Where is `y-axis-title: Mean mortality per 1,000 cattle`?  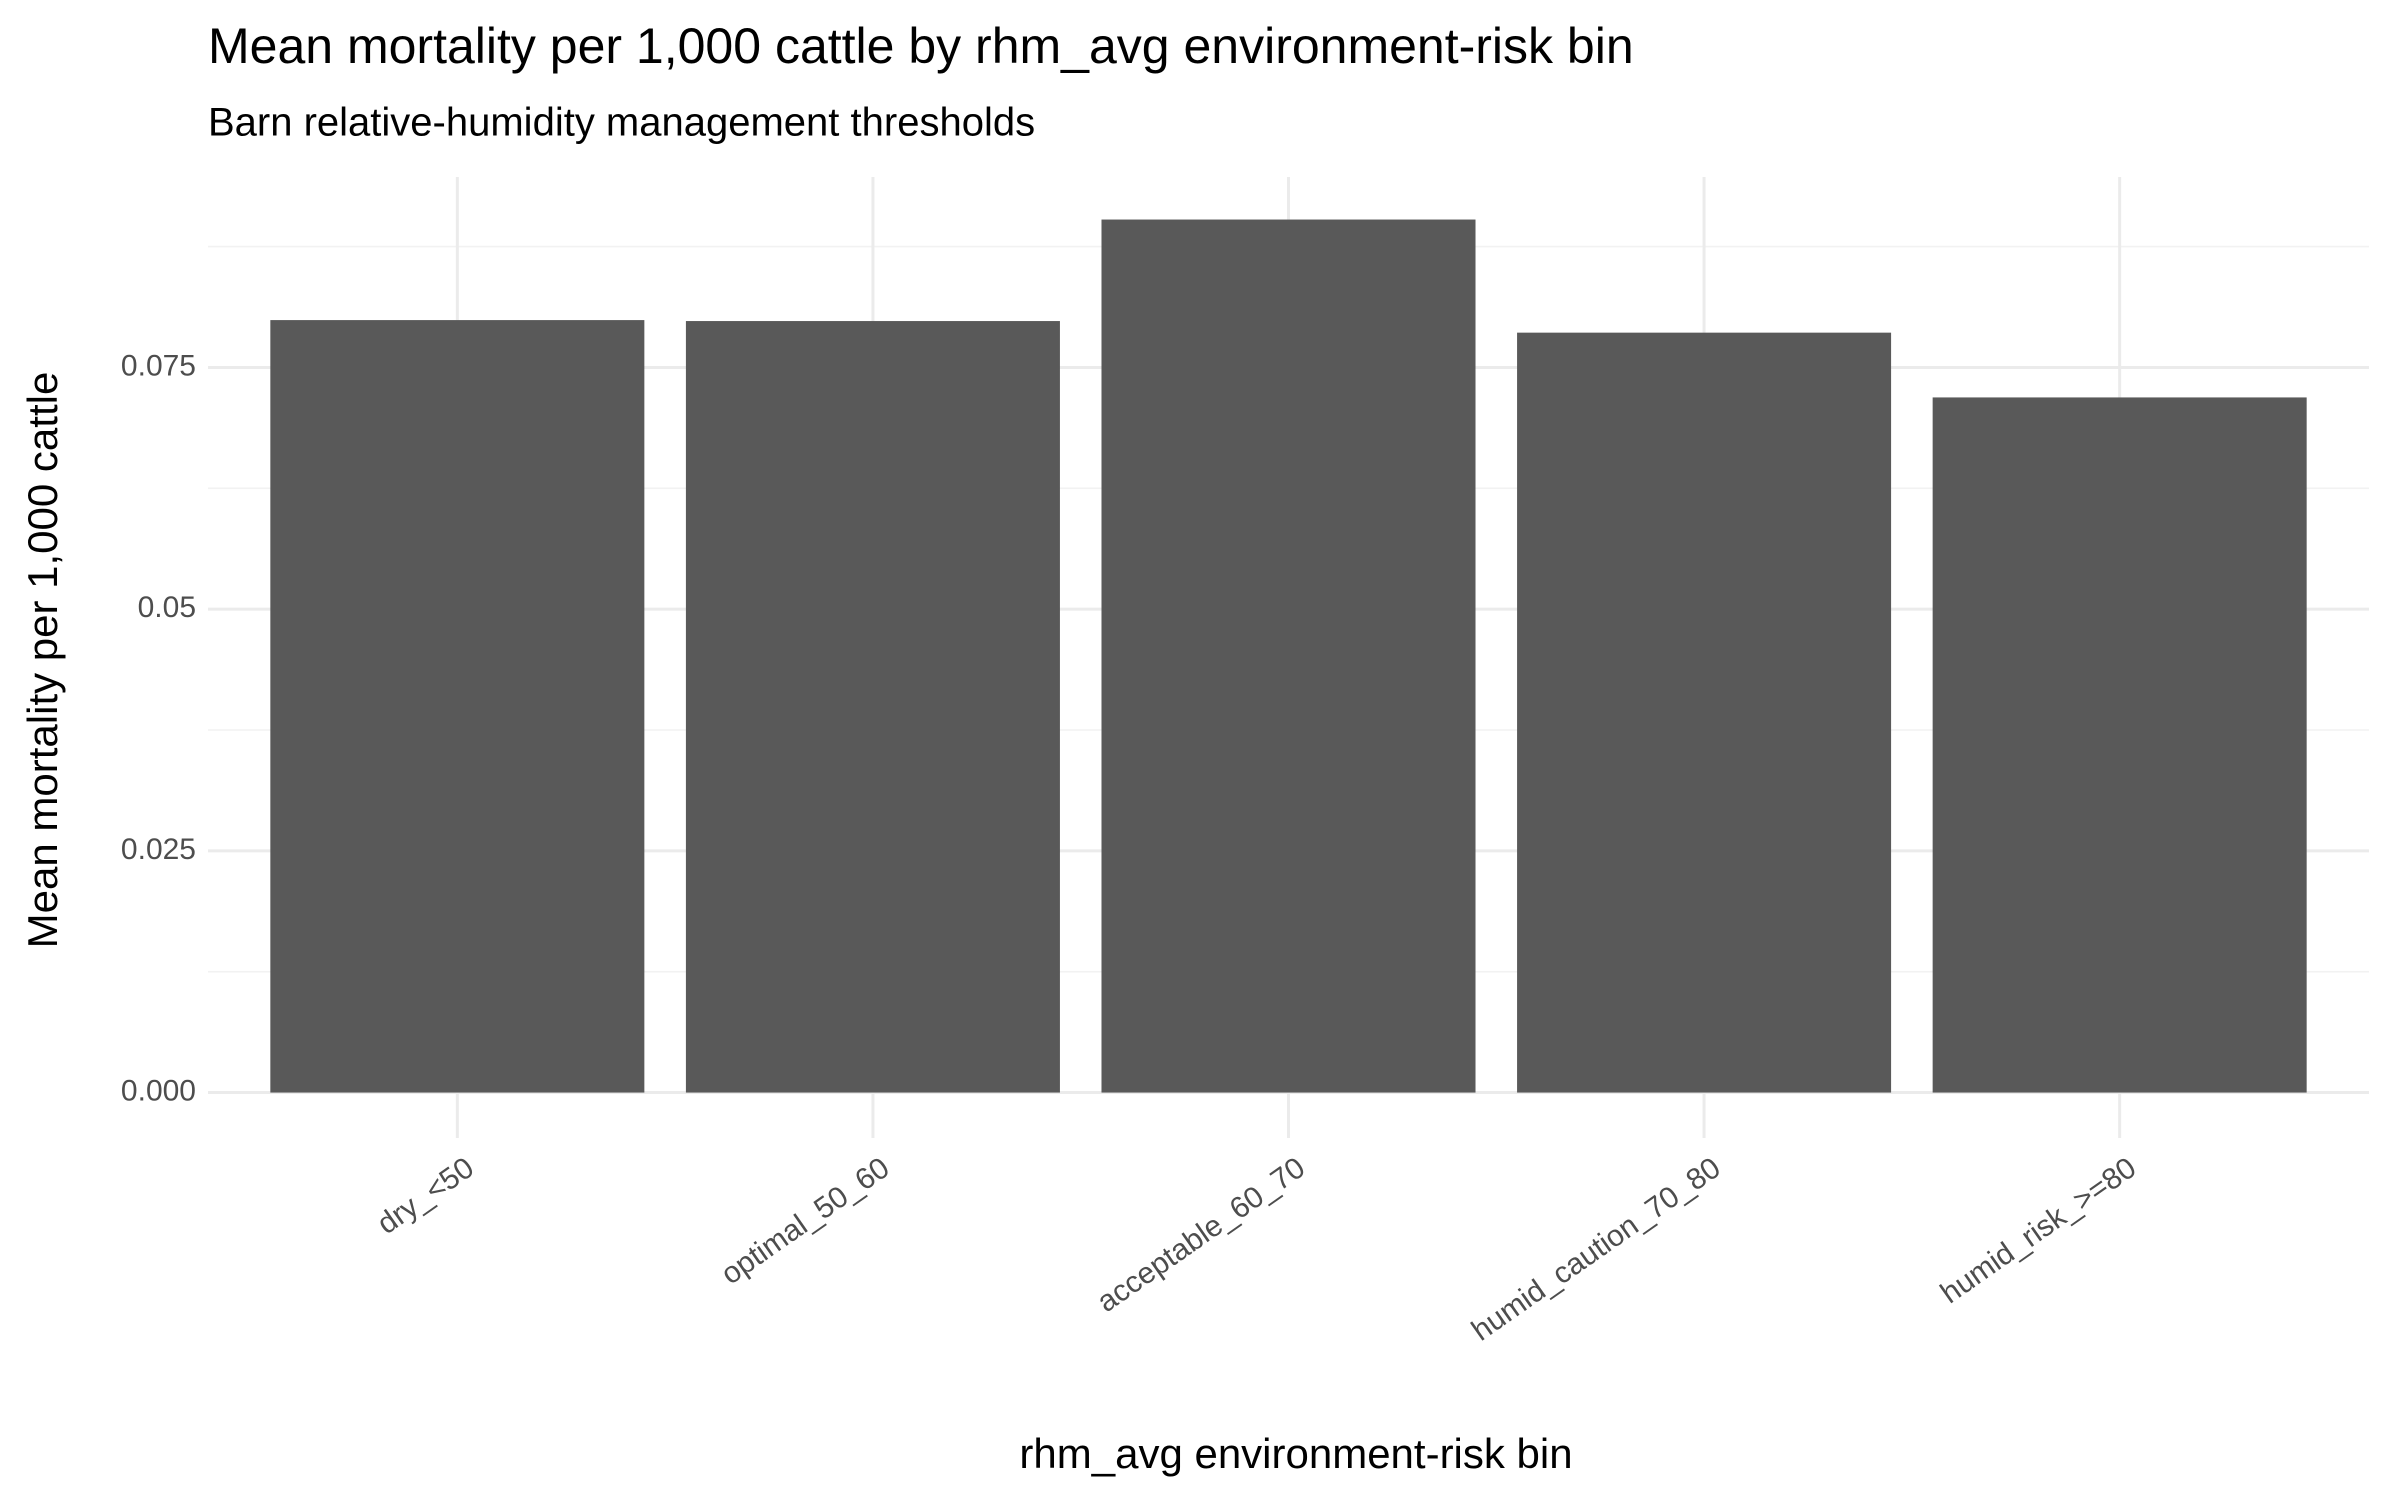
y-axis-title: Mean mortality per 1,000 cattle is located at coordinates (42, 660).